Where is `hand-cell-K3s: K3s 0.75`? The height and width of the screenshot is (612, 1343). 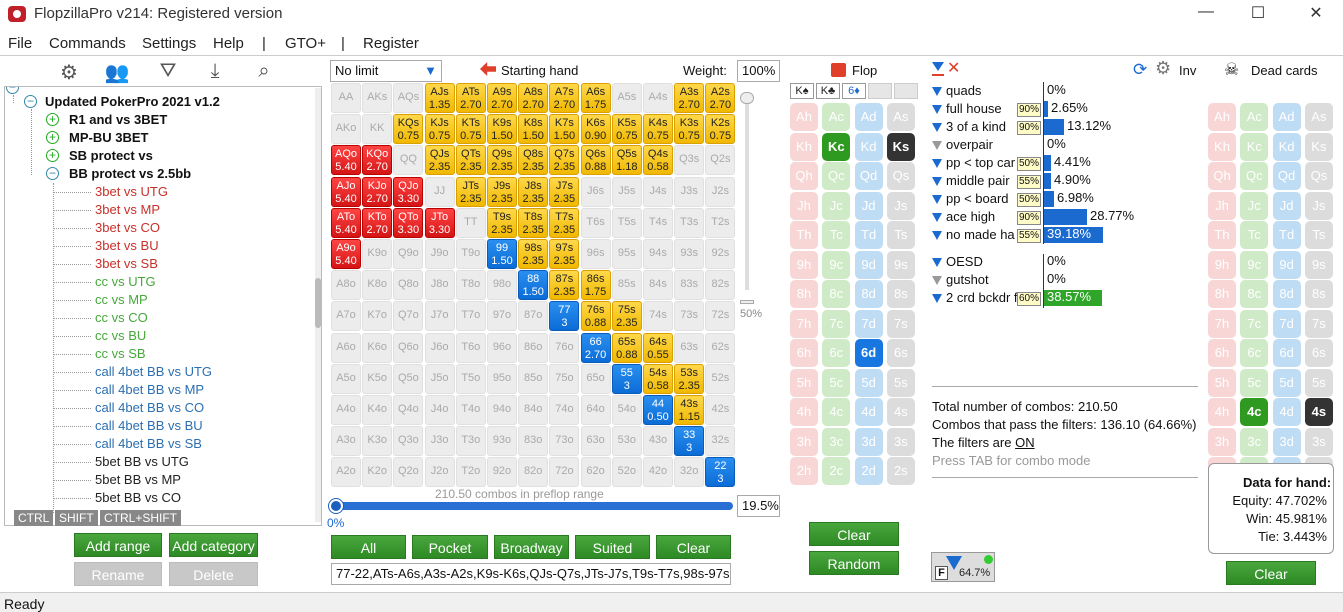
hand-cell-K3s: K3s 0.75 is located at coordinates (689, 129).